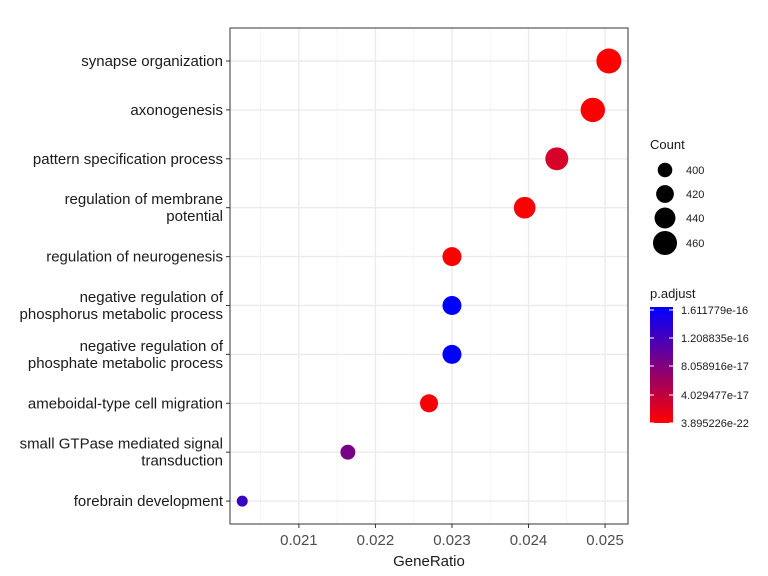  Describe the element at coordinates (125, 403) in the screenshot. I see `y-tick-label: ameboidal-type cell migration` at that location.